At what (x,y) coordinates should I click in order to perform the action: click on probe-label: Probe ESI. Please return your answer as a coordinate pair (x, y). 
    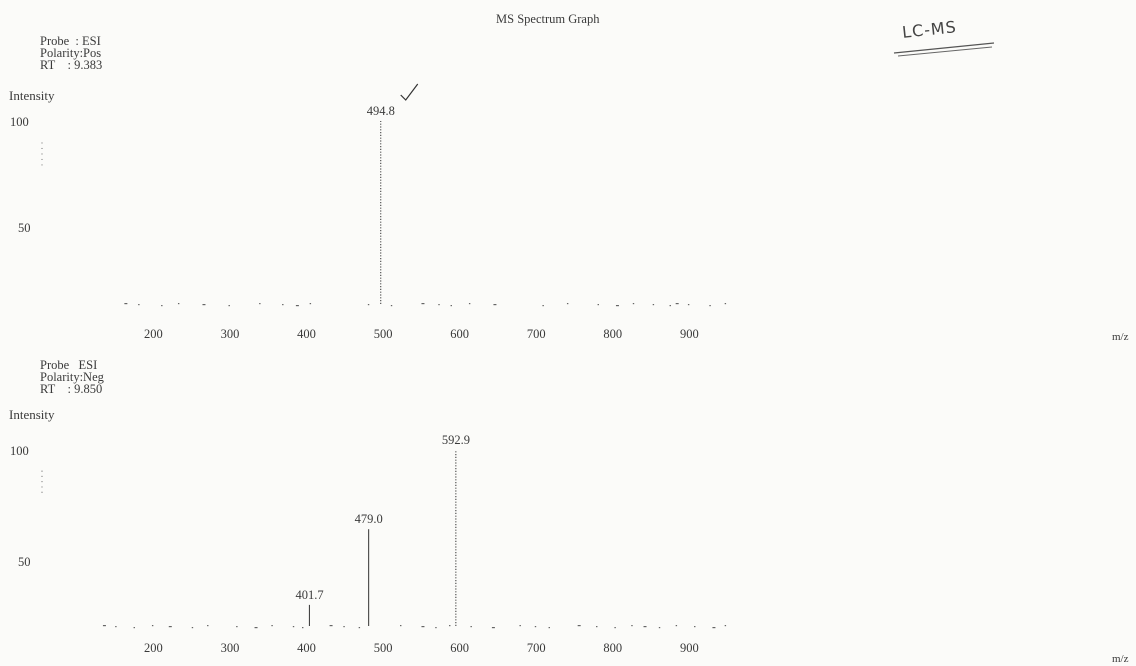
    Looking at the image, I should click on (69, 365).